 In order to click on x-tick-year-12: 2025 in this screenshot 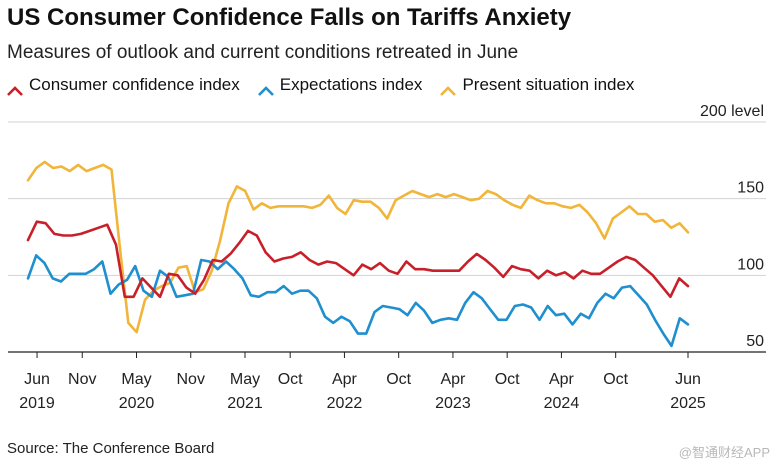, I will do `click(688, 403)`.